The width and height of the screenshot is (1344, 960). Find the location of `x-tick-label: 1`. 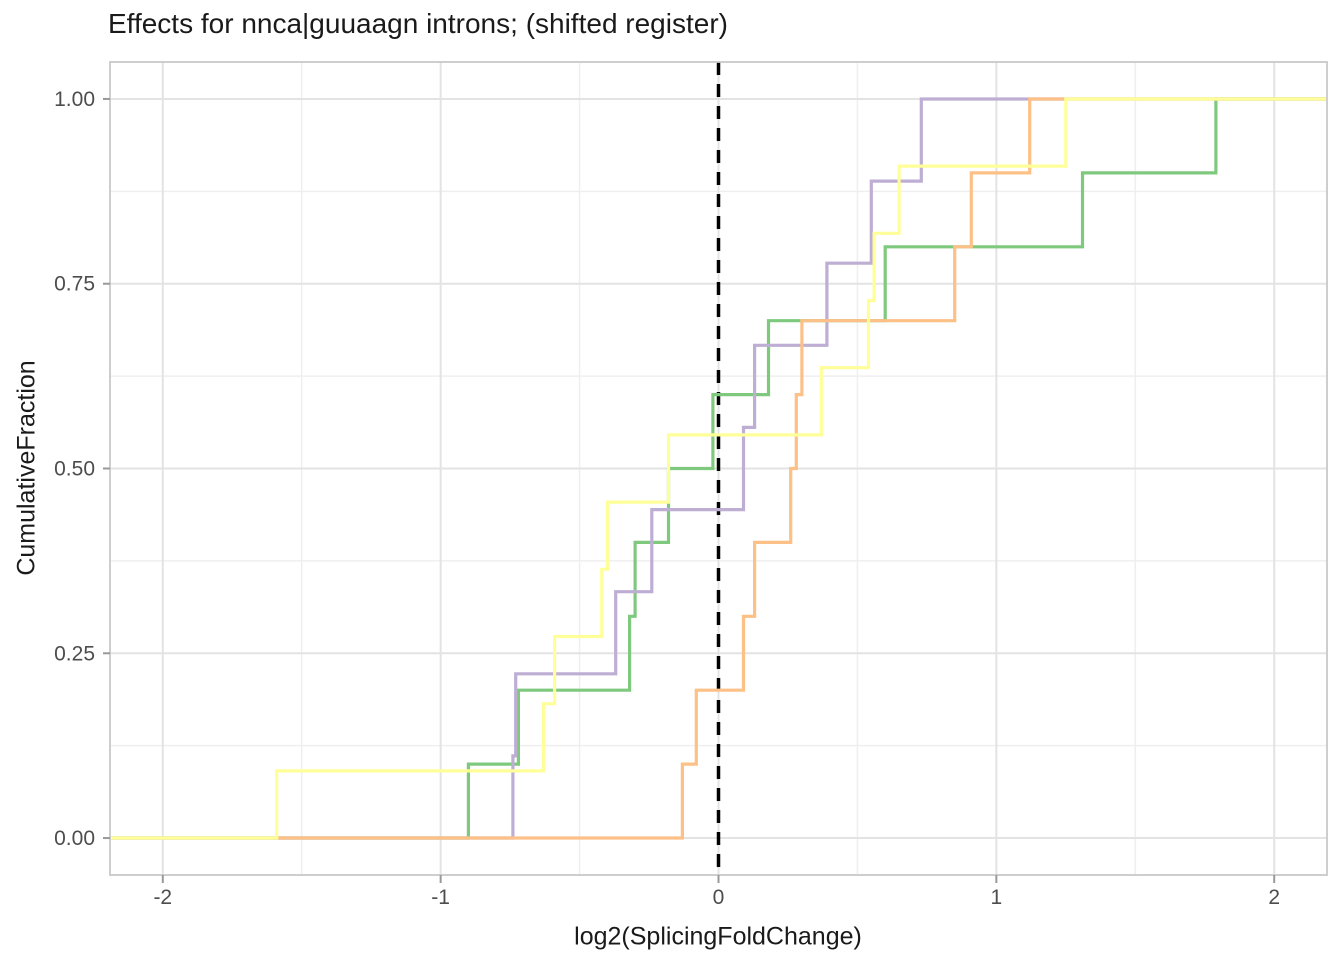

x-tick-label: 1 is located at coordinates (997, 897).